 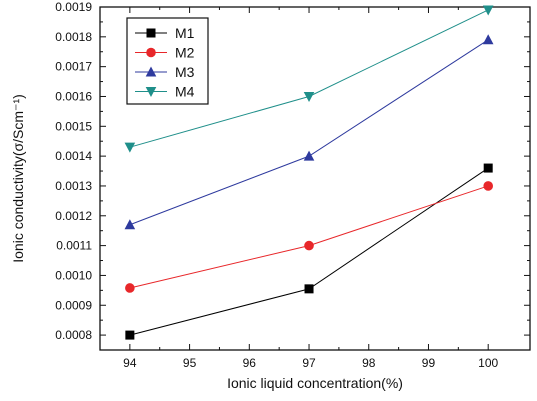 What do you see at coordinates (429, 363) in the screenshot?
I see `x-tick-label: 99` at bounding box center [429, 363].